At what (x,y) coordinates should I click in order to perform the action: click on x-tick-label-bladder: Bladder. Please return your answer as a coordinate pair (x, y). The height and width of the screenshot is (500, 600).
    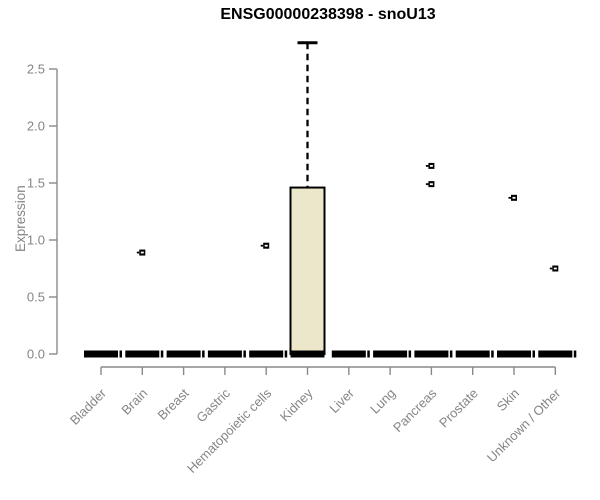
    Looking at the image, I should click on (88, 406).